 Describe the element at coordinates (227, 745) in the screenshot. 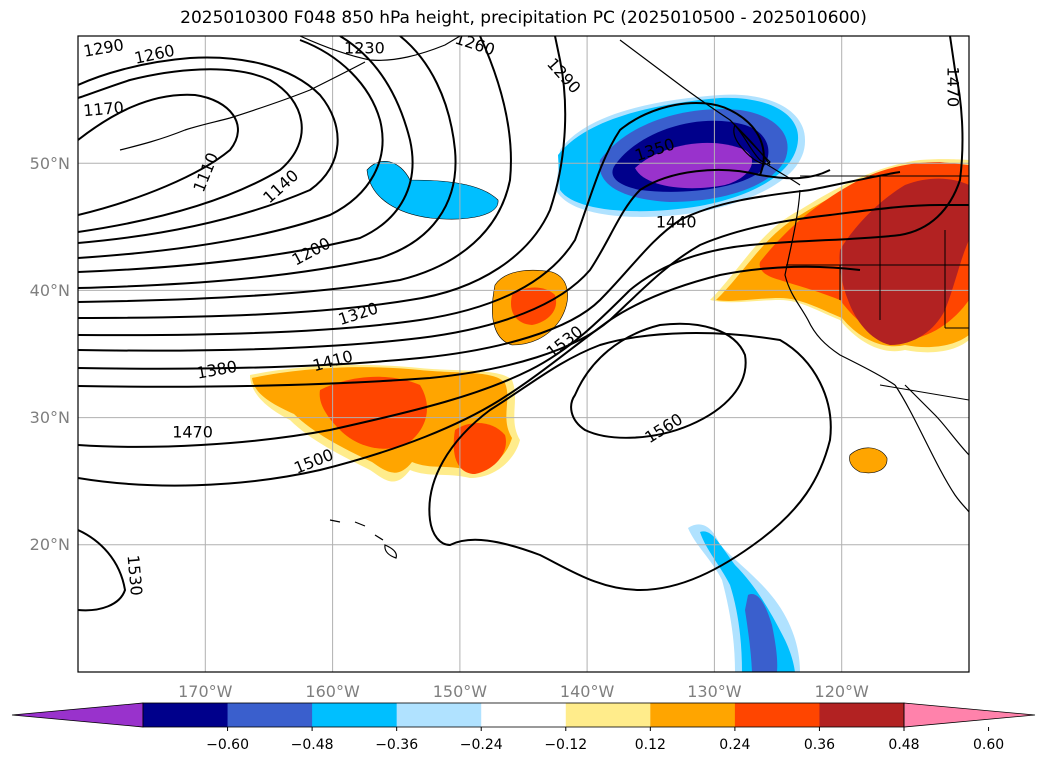

I see `colorbar-tick-label: −0.60` at that location.